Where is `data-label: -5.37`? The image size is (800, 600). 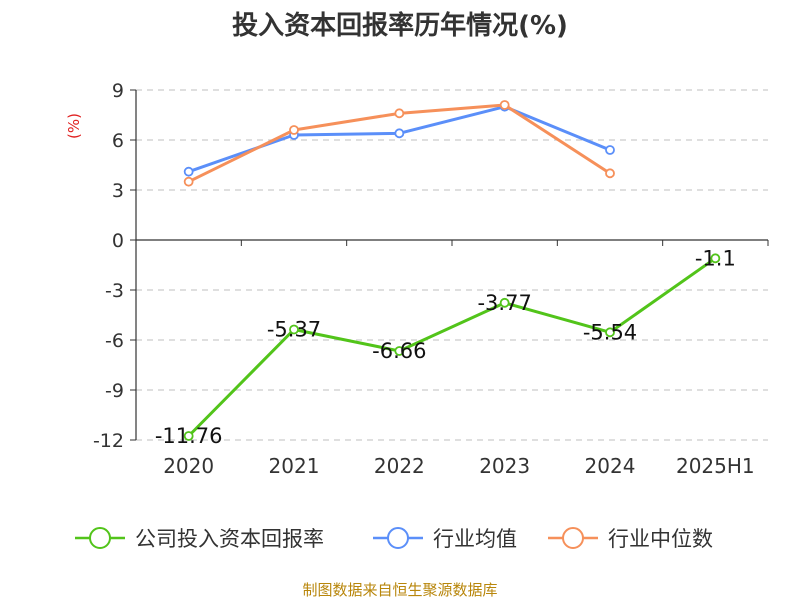
data-label: -5.37 is located at coordinates (294, 330).